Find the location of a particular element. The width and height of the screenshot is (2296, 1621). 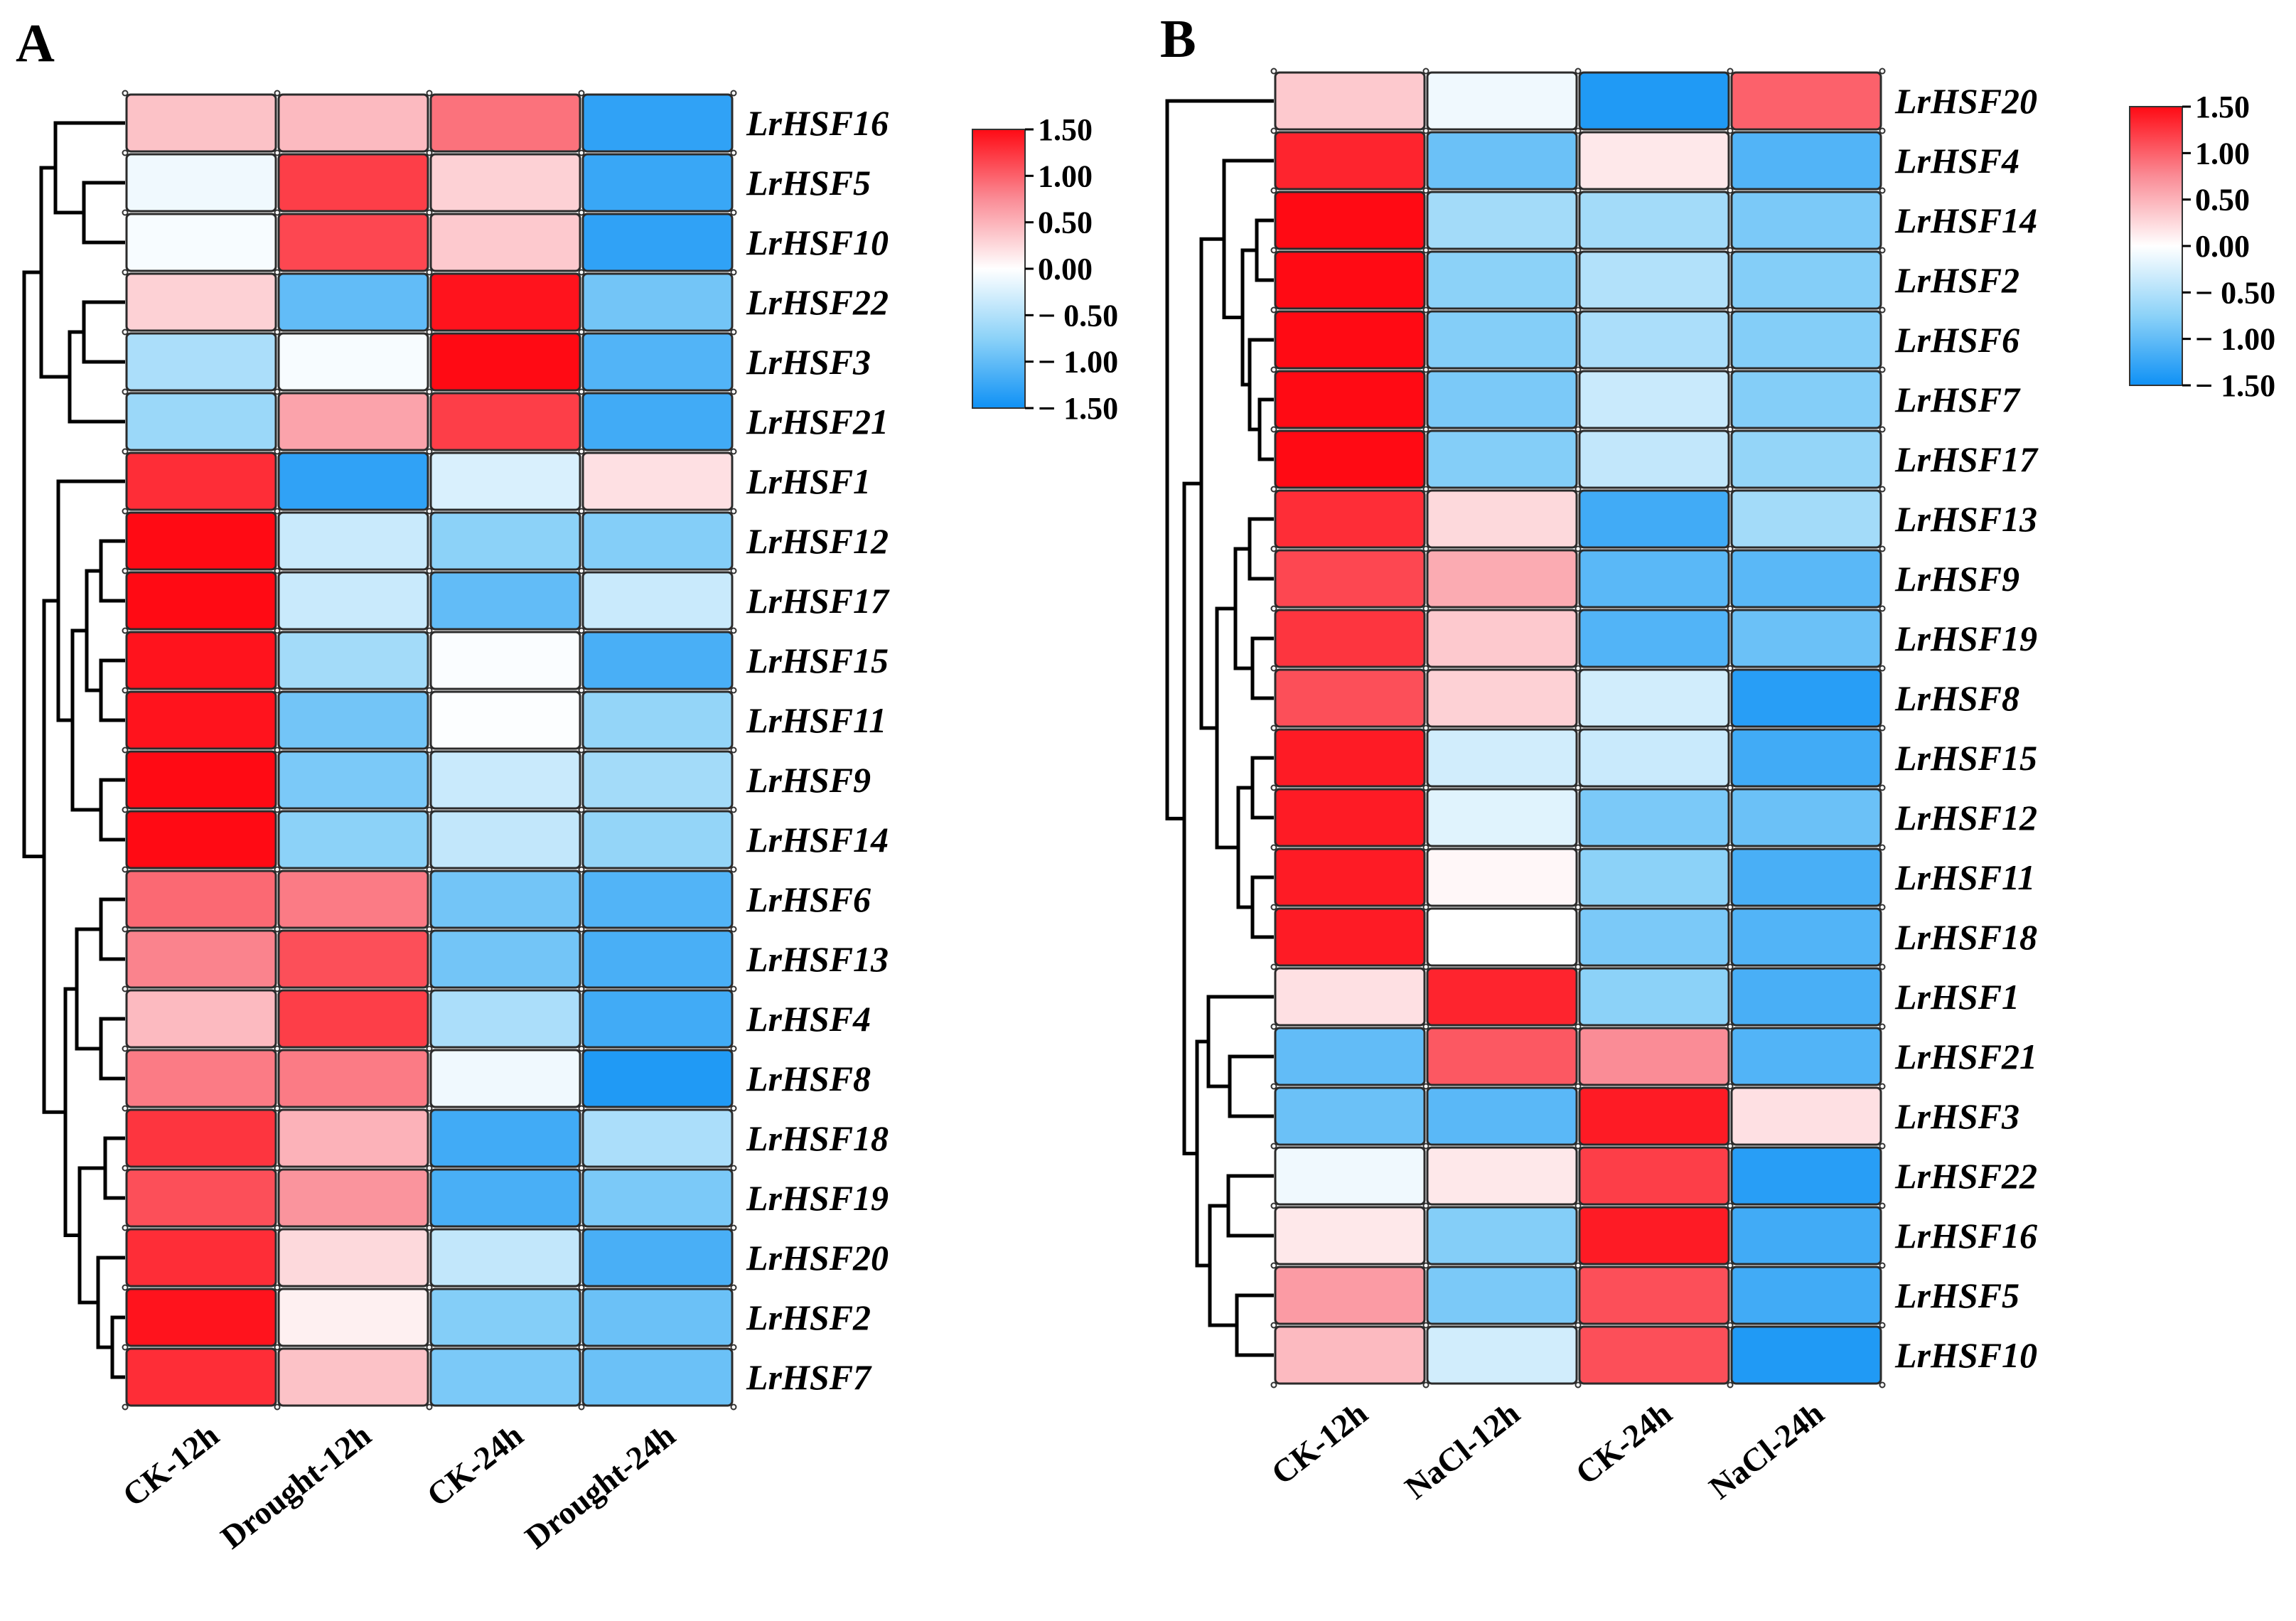

row-label: LrHSF13 is located at coordinates (1965, 519).